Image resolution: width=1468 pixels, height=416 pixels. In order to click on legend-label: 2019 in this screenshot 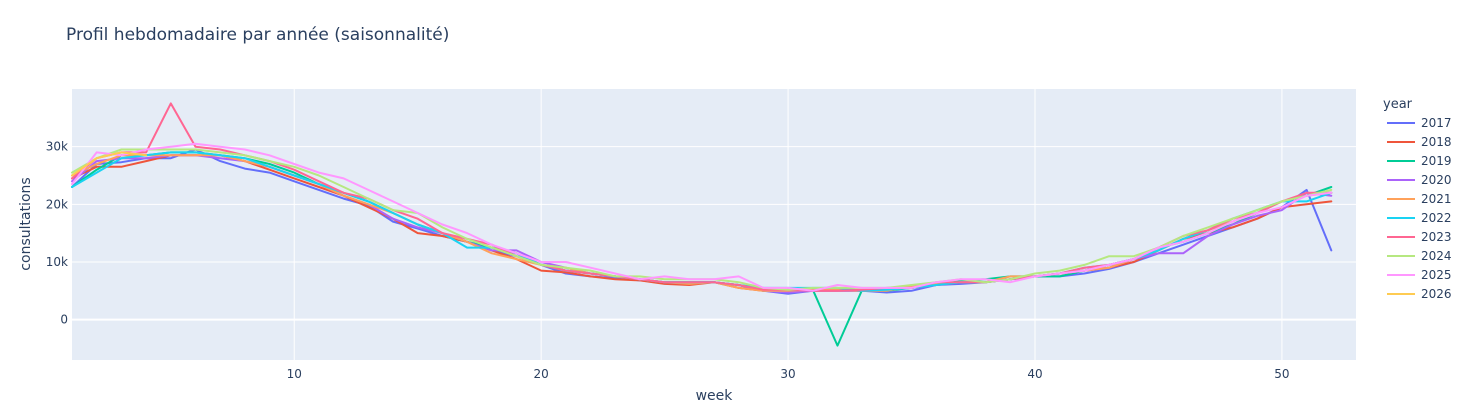, I will do `click(1436, 161)`.